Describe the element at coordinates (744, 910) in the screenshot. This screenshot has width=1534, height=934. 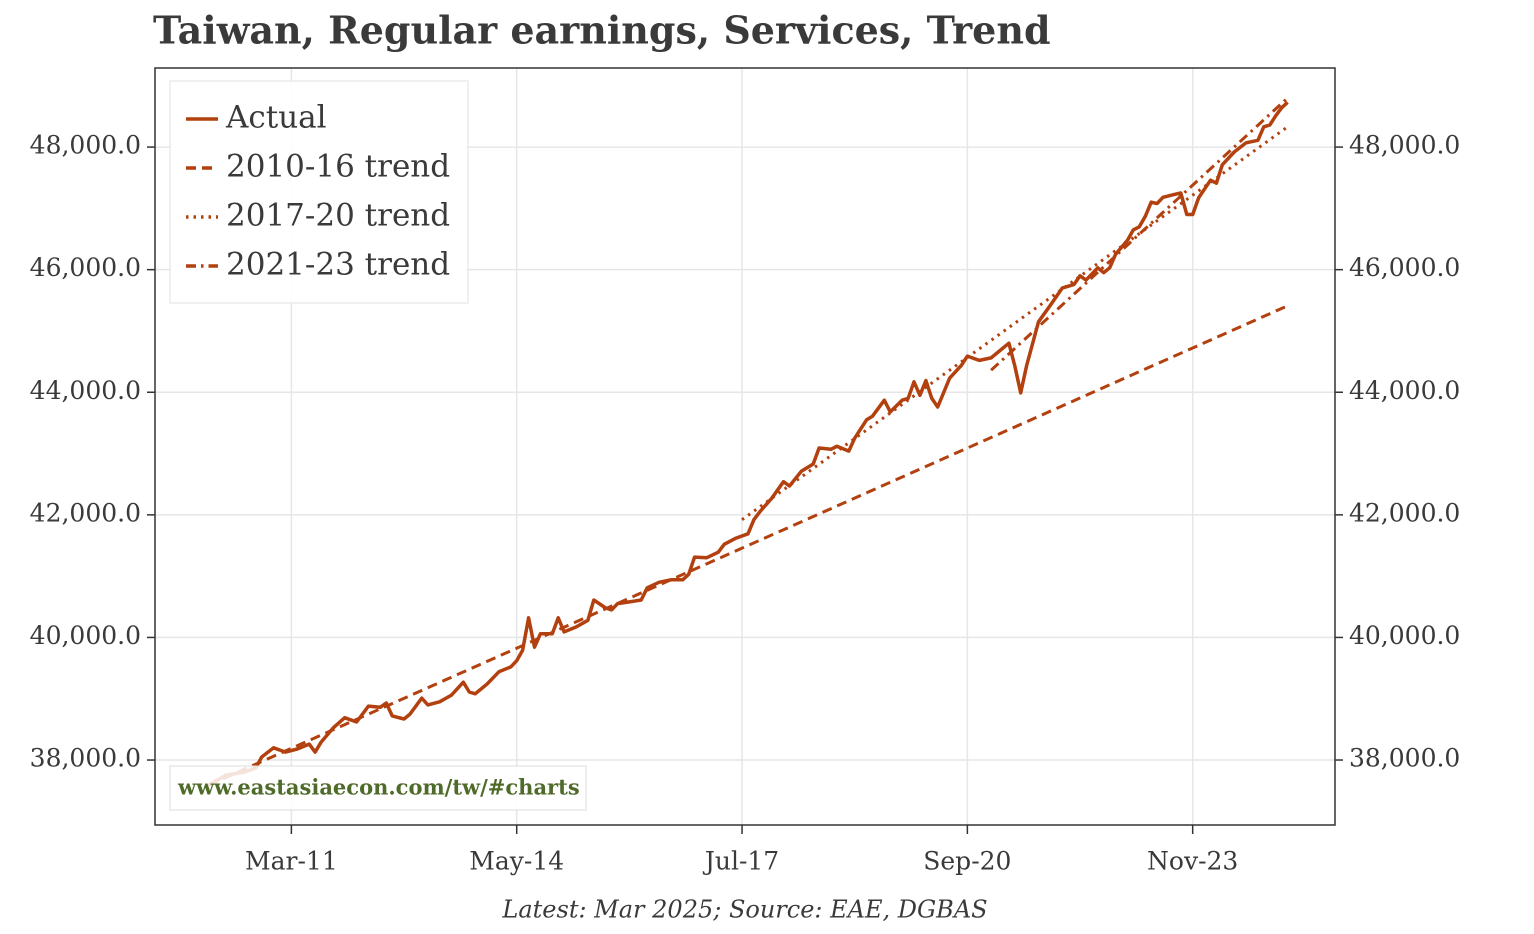
I see `footnote: Latest: Mar 2025; Source: EAE, DGBAS` at that location.